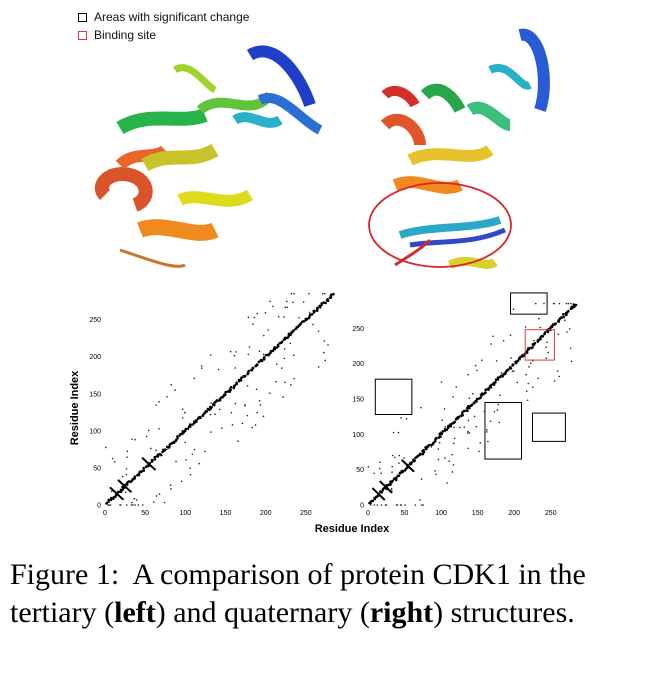  What do you see at coordinates (226, 513) in the screenshot?
I see `x-tick-label: 150` at bounding box center [226, 513].